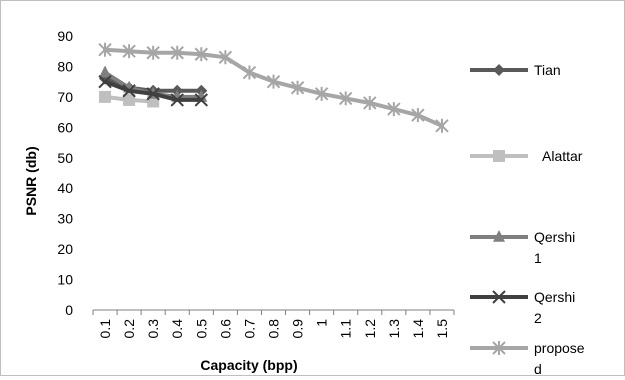  Describe the element at coordinates (499, 70) in the screenshot. I see `legend-marker-tian` at that location.